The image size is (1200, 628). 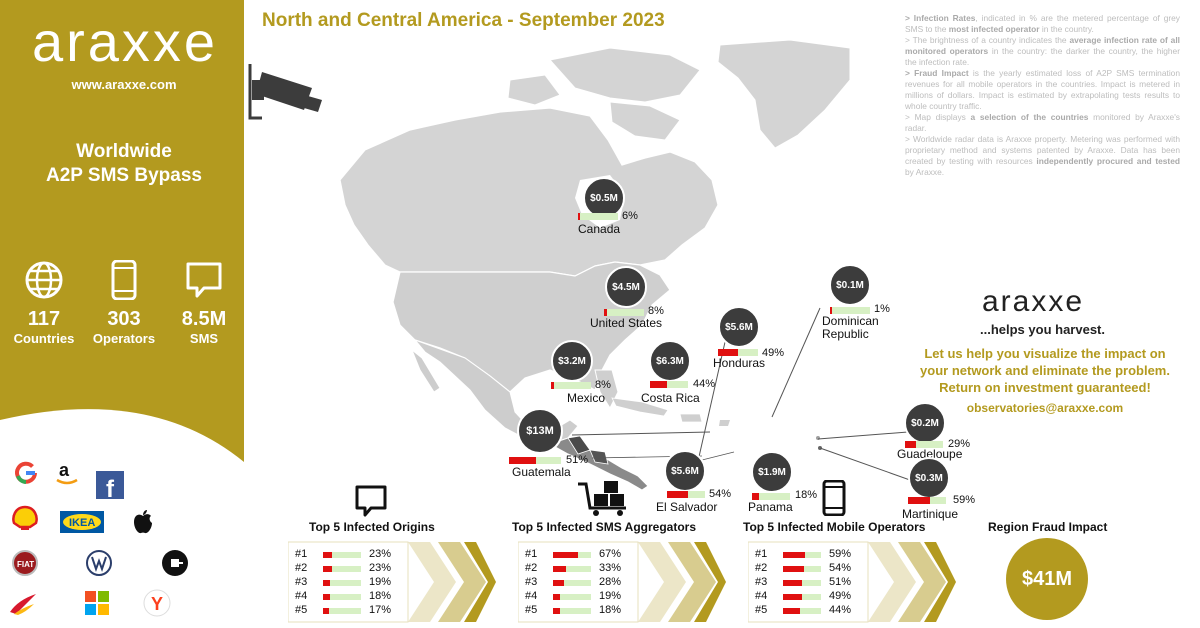 I want to click on araxxe-logo-small: araxxe, so click(x=1033, y=301).